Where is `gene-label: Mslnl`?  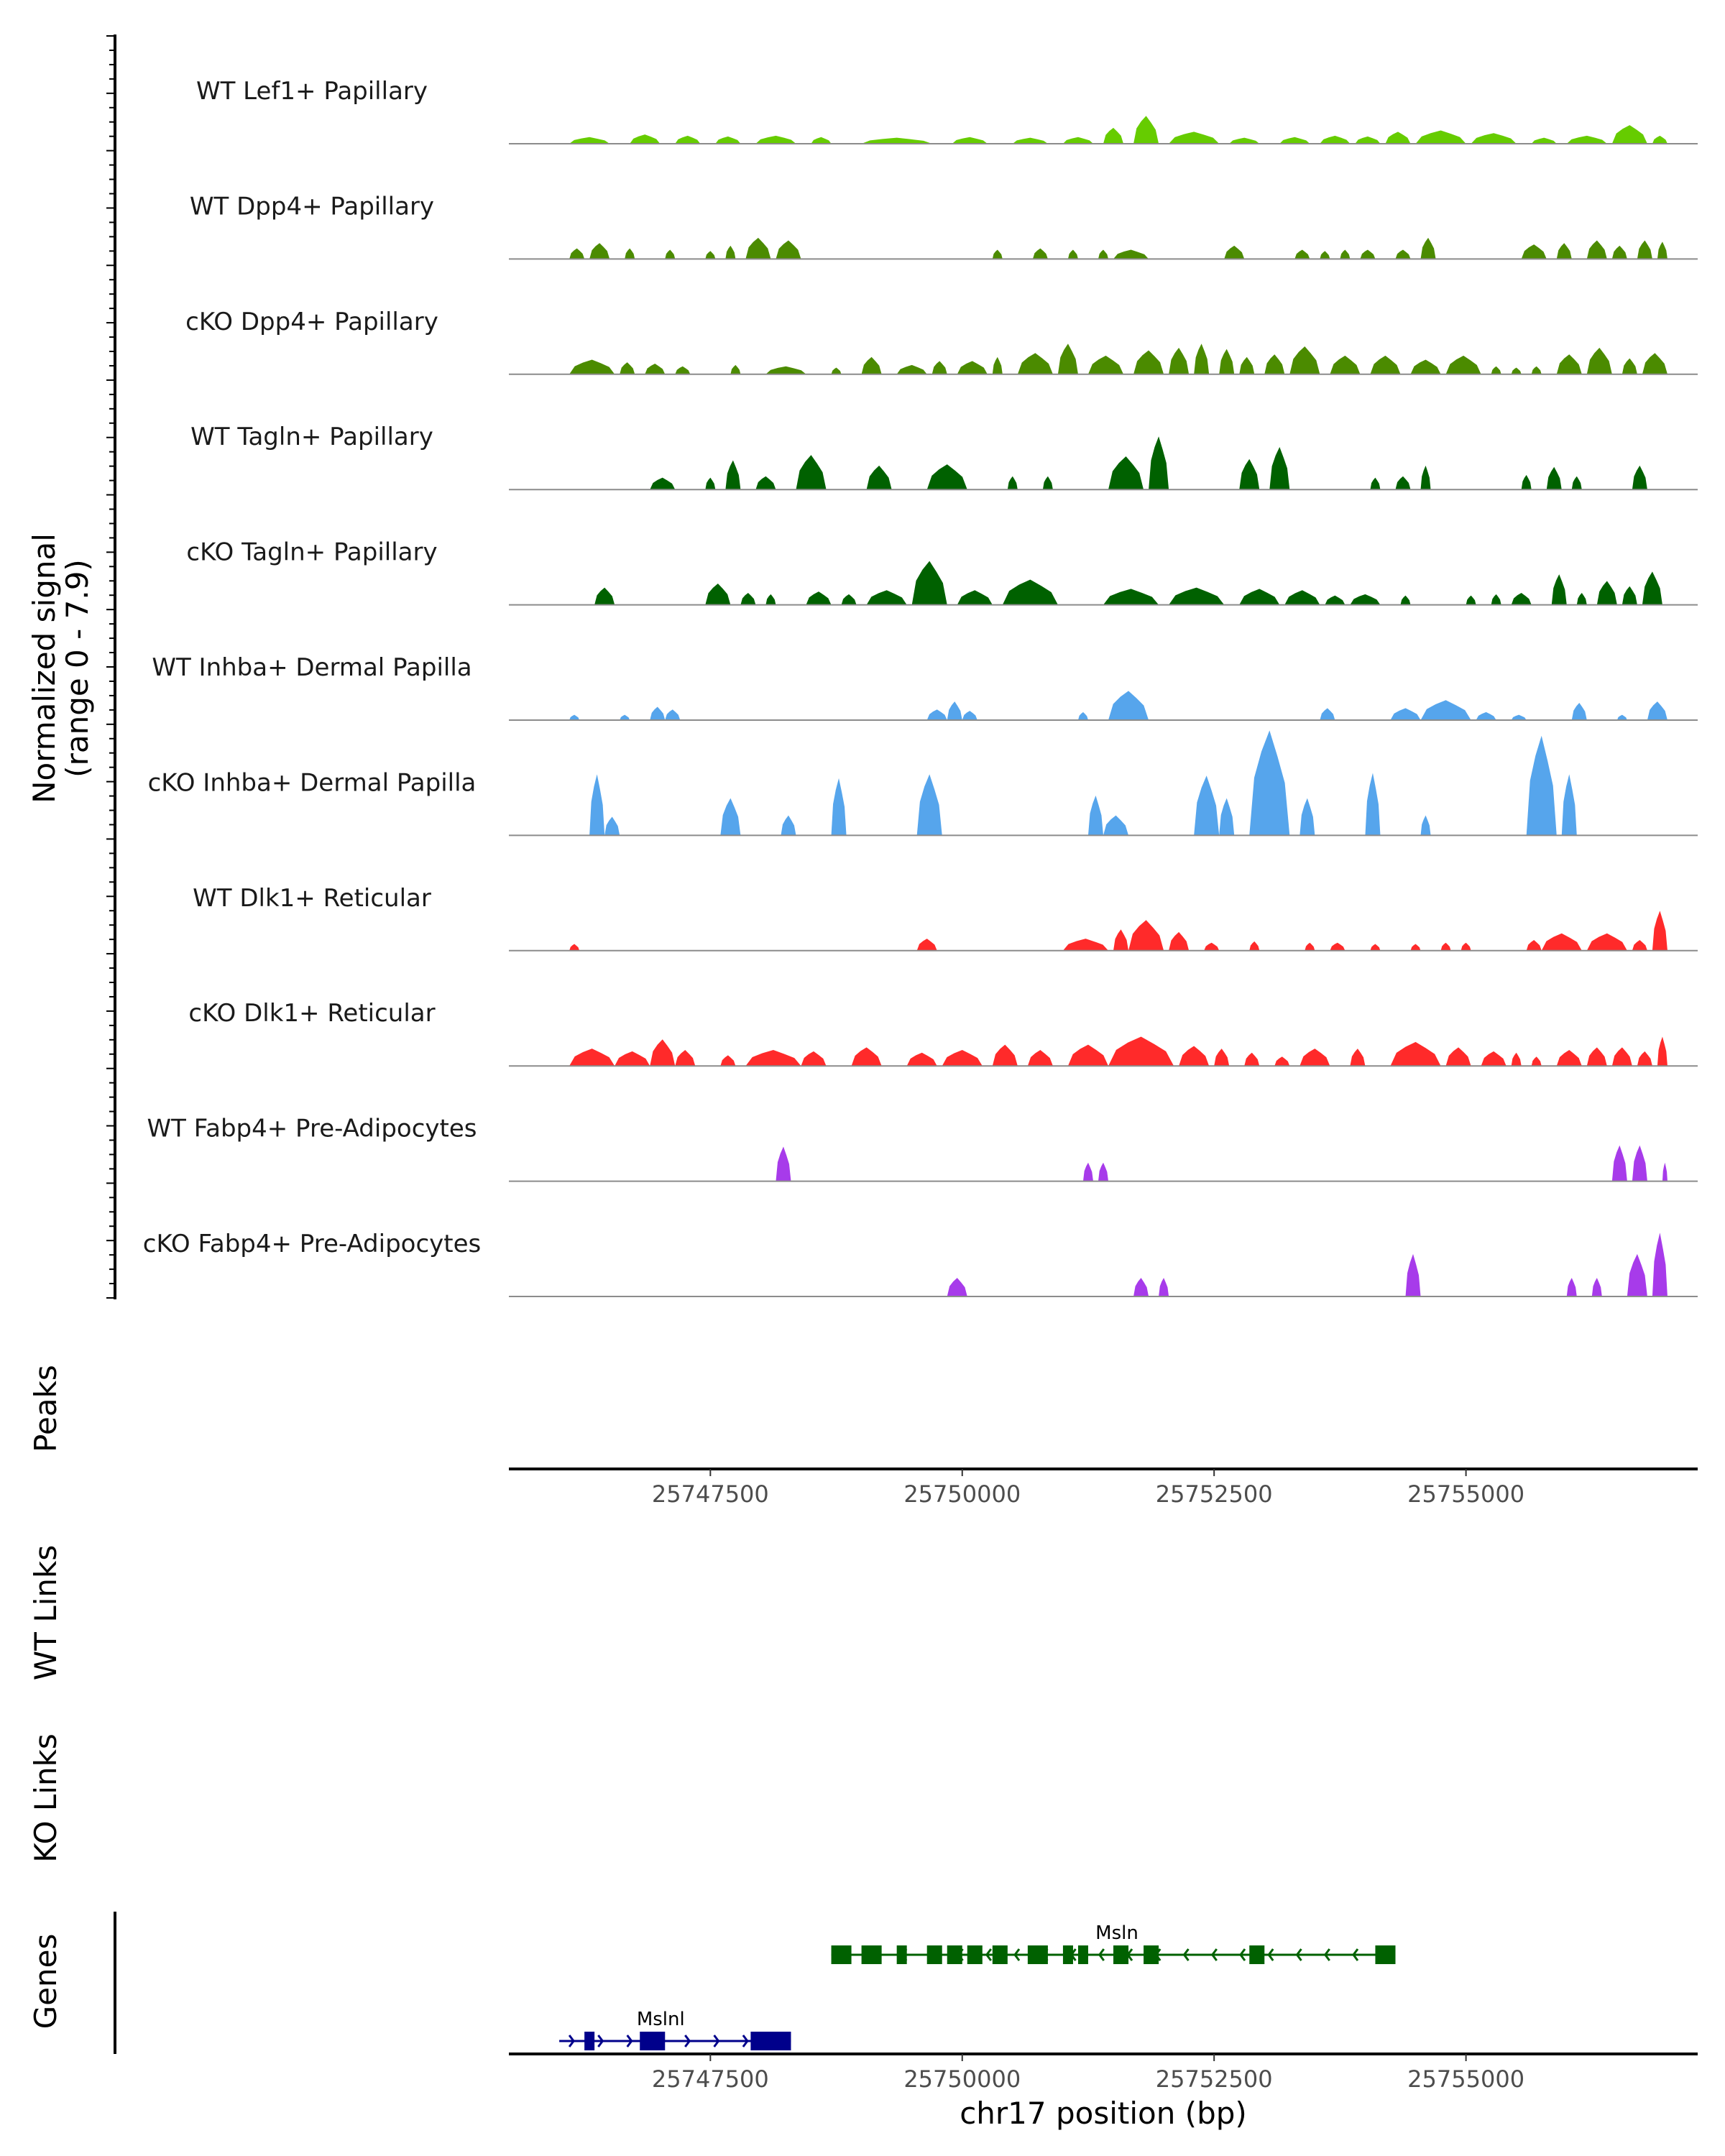
gene-label: Mslnl is located at coordinates (661, 2019).